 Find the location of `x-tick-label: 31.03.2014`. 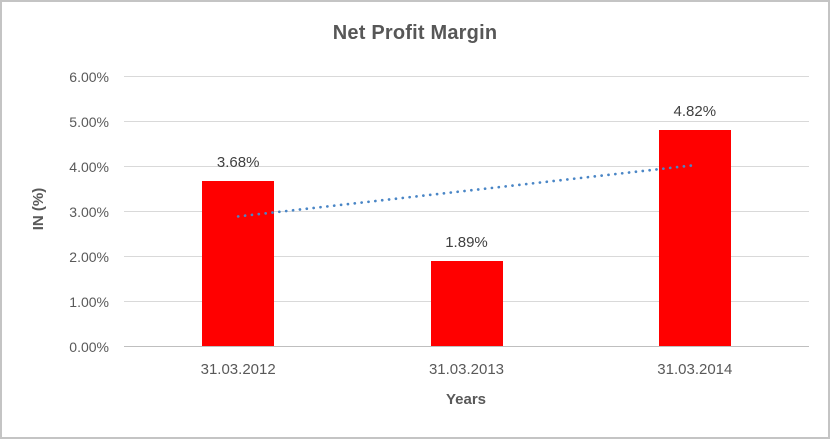

x-tick-label: 31.03.2014 is located at coordinates (695, 369).